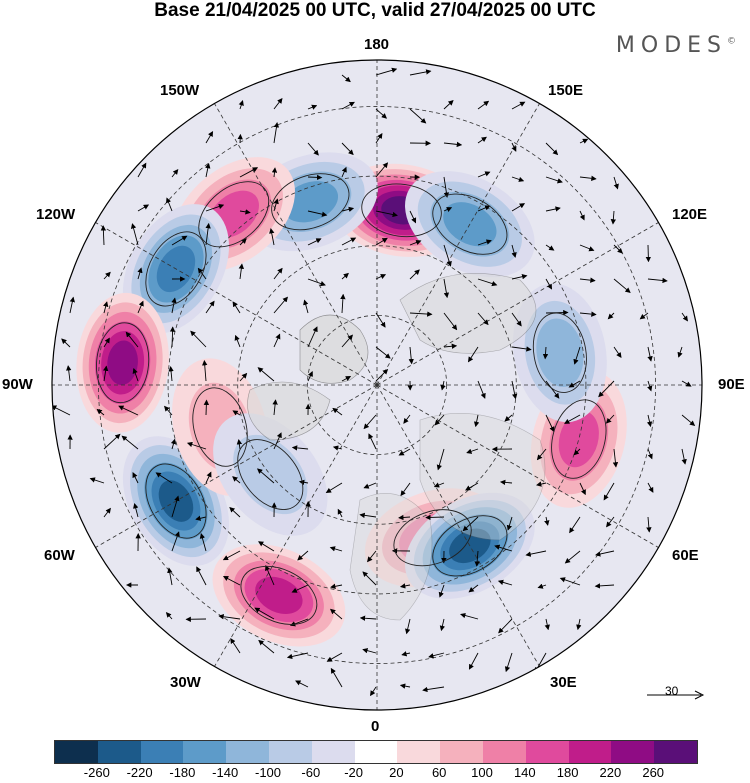  I want to click on reference-vector-arrow, so click(676, 695).